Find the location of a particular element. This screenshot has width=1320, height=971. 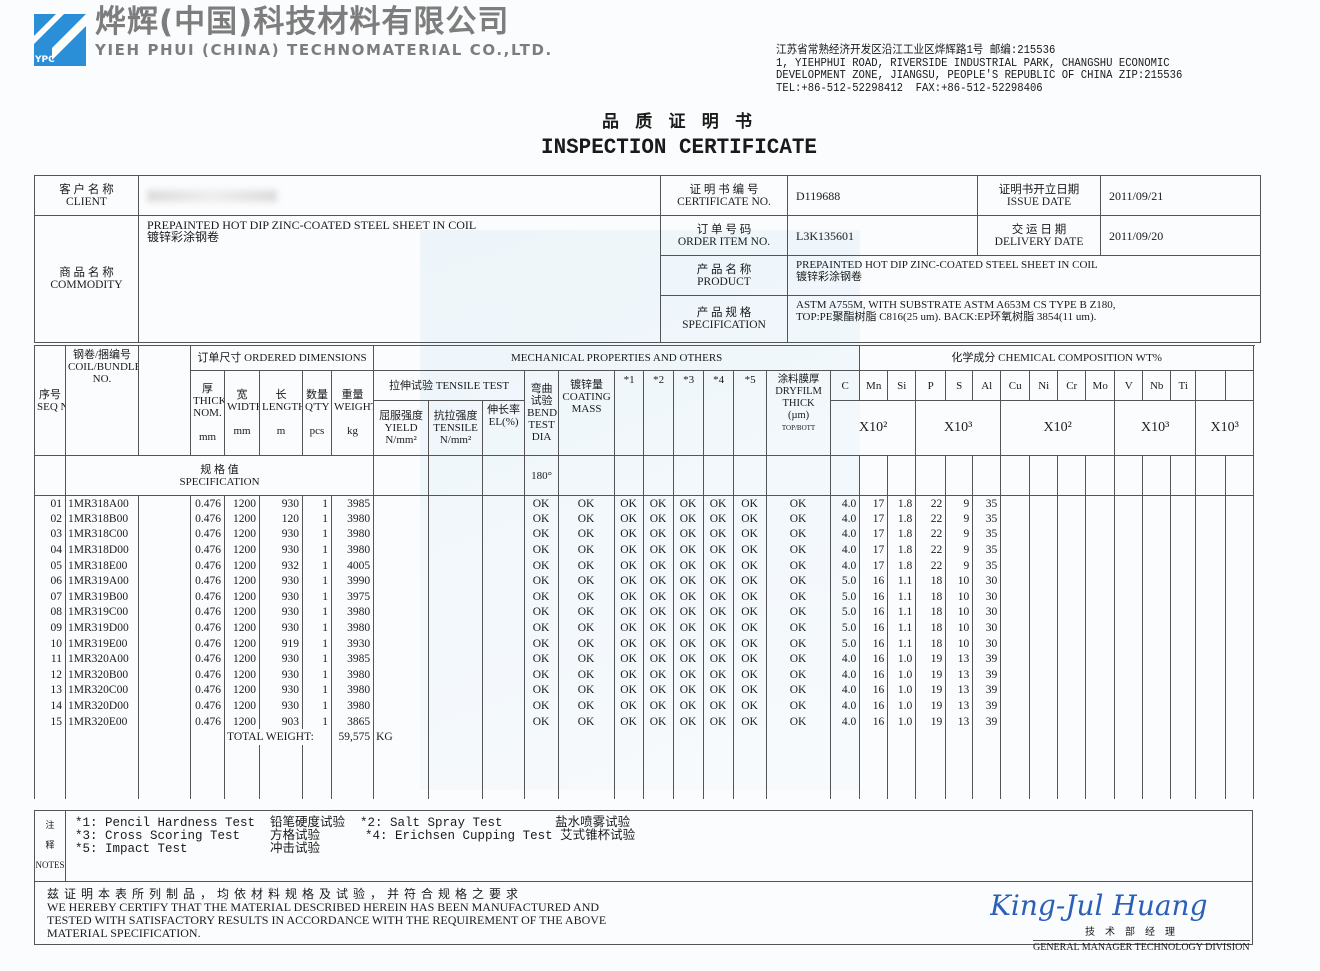

data-cell: 4005 is located at coordinates (352, 565).